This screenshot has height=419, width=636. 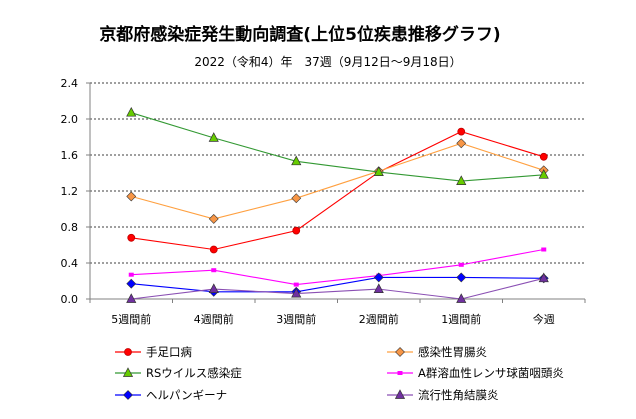 I want to click on legend-entry: 感染性胃腸炎, so click(x=437, y=352).